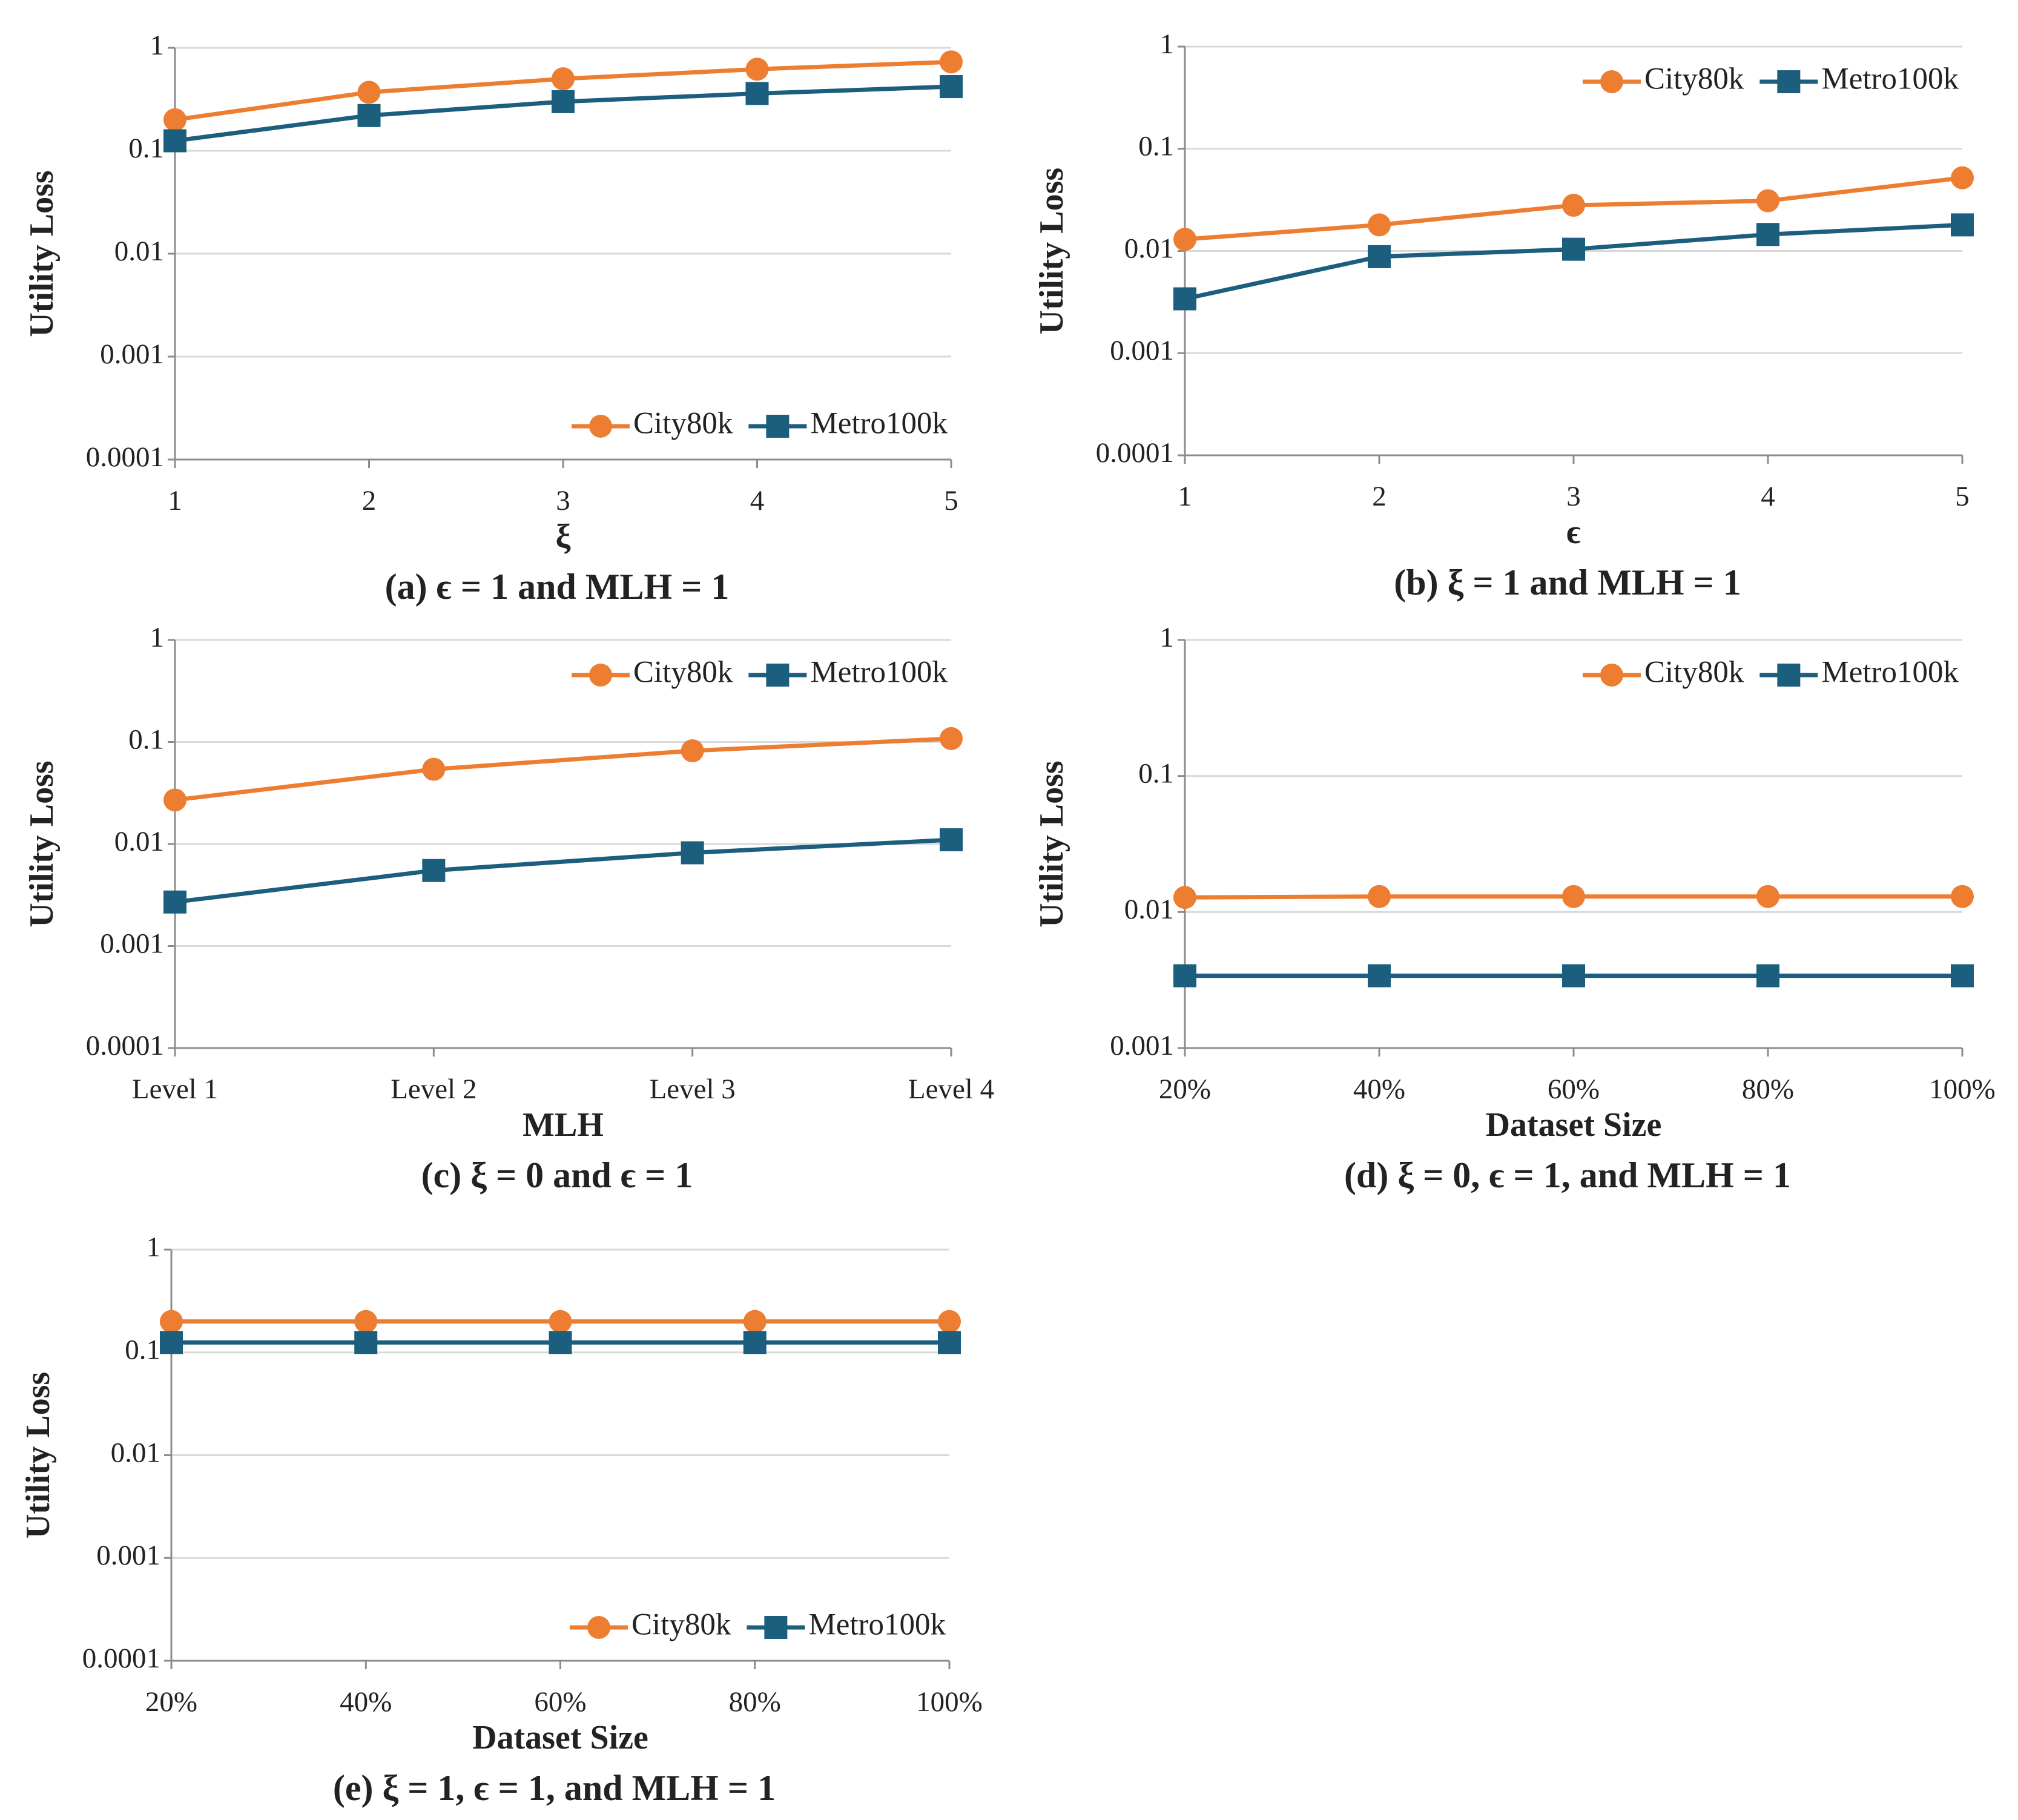  What do you see at coordinates (693, 1089) in the screenshot?
I see `x-tick-label: Level 3` at bounding box center [693, 1089].